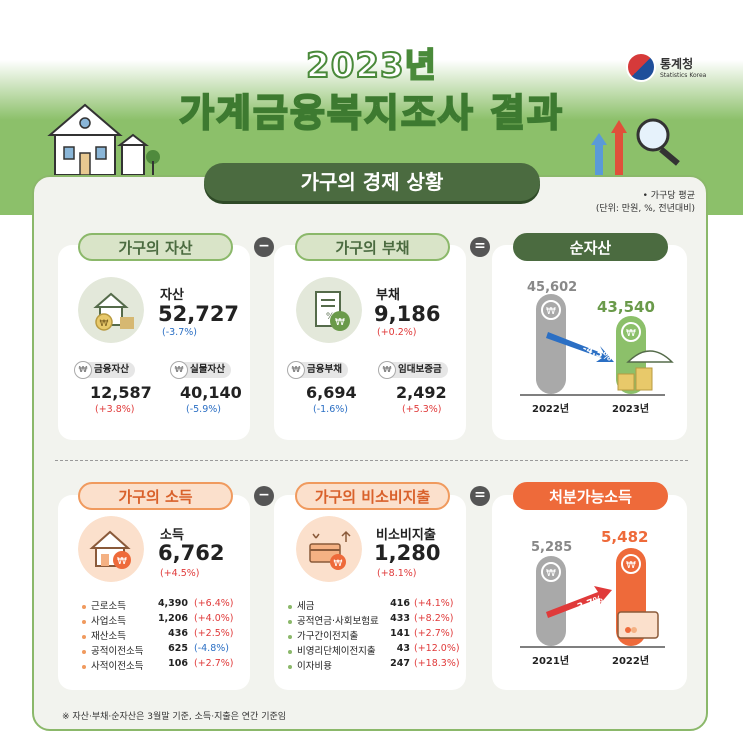 The image size is (743, 743). Describe the element at coordinates (371, 113) in the screenshot. I see `main-title: 가계금융복지조사 결과` at that location.